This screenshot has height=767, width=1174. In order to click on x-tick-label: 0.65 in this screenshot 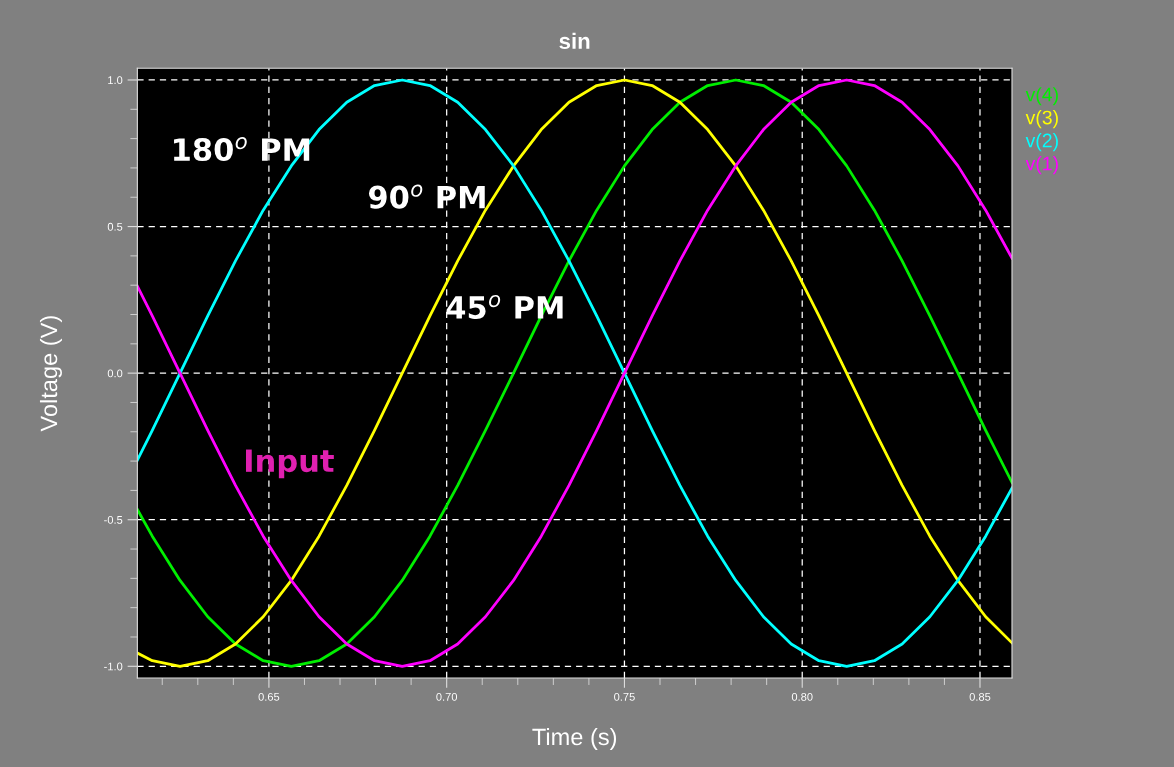, I will do `click(269, 696)`.